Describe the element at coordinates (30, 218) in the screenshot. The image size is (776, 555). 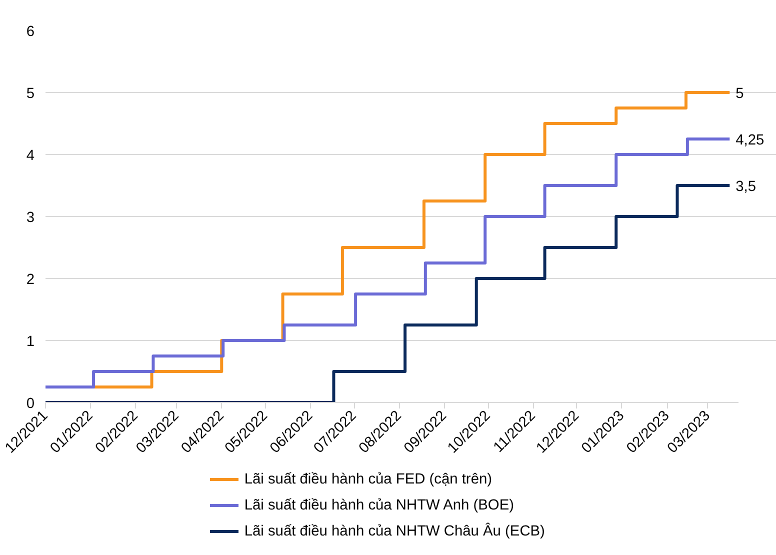
I see `y-tick-label: 3` at that location.